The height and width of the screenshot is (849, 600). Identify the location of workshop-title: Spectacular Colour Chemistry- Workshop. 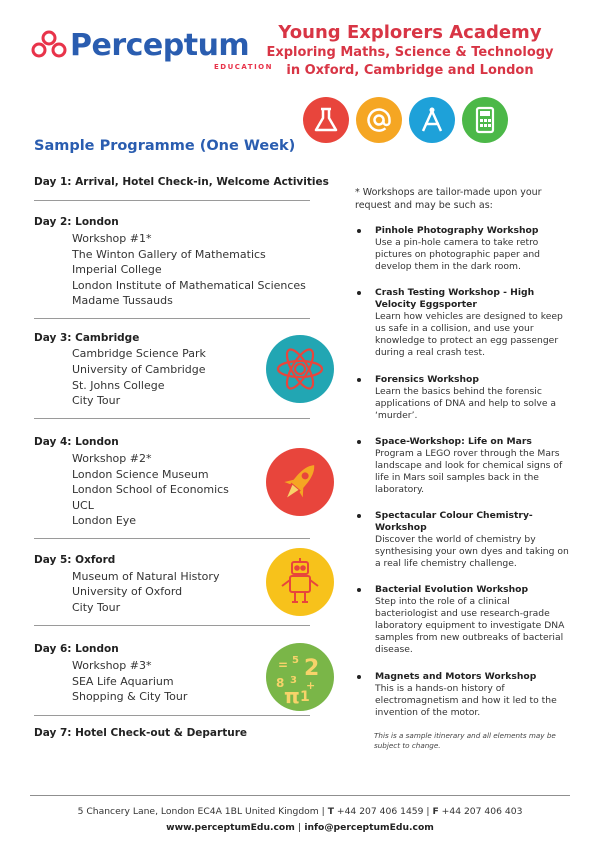
(454, 521).